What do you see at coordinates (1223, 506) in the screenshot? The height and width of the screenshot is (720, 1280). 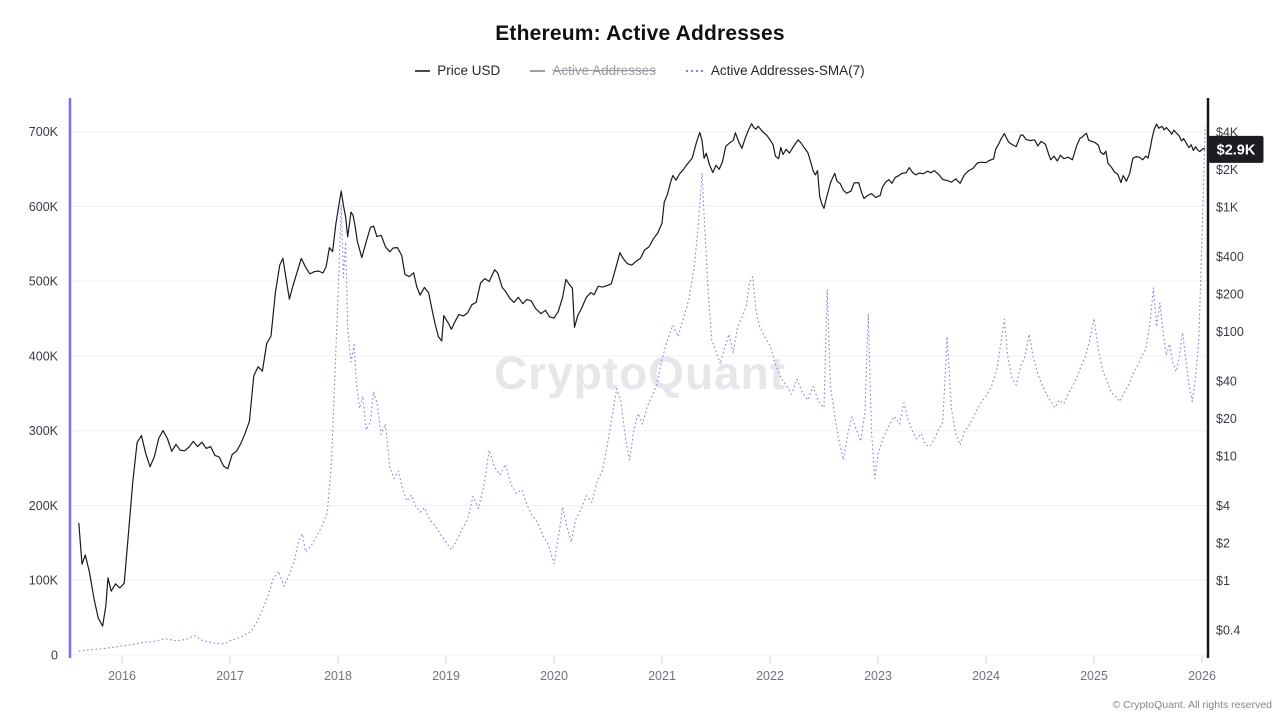 I see `right-axis-tick-label: $4` at bounding box center [1223, 506].